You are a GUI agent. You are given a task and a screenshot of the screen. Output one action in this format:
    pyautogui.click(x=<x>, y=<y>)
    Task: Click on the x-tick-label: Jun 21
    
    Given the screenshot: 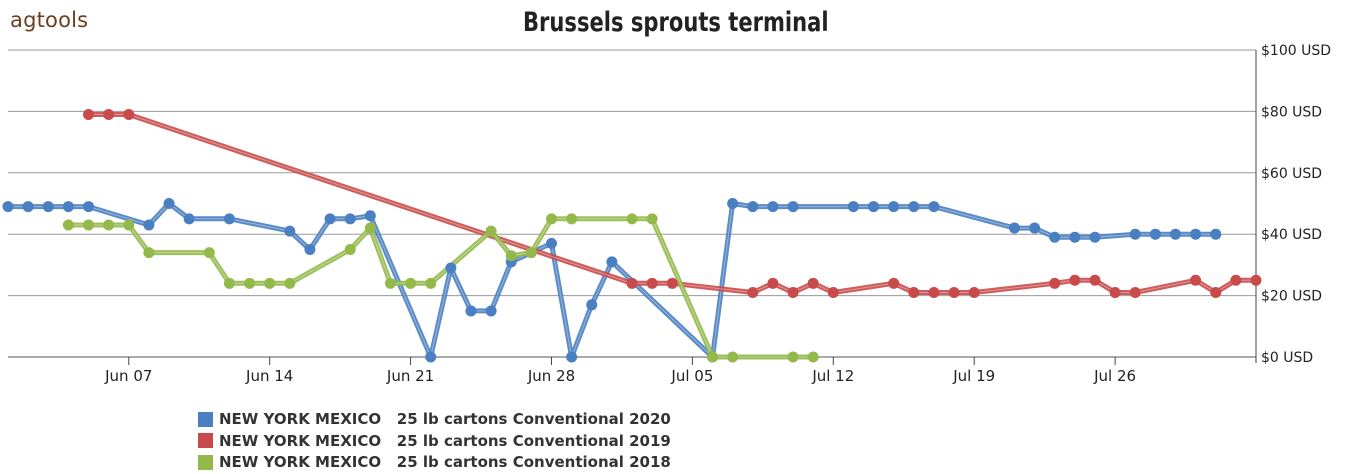 What is the action you would take?
    pyautogui.click(x=410, y=376)
    